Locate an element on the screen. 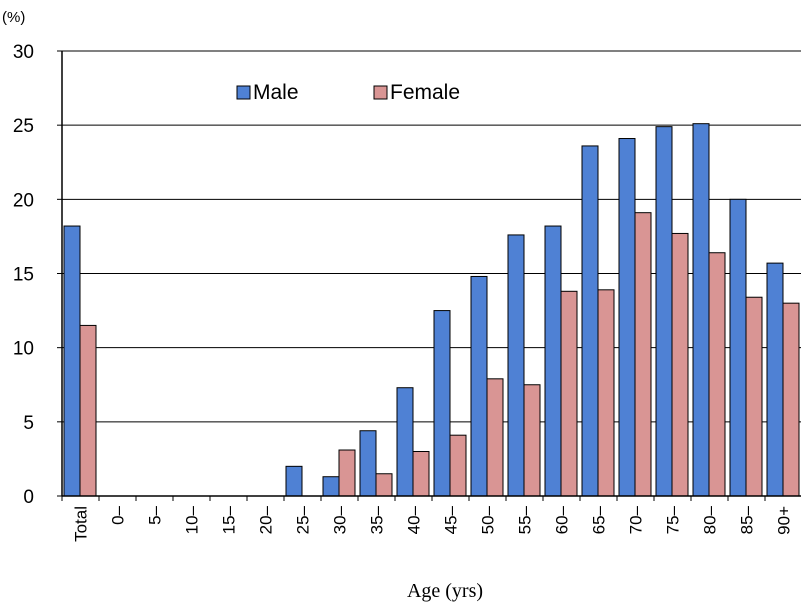 Image resolution: width=801 pixels, height=616 pixels. y-tick-label: 0 is located at coordinates (28, 497).